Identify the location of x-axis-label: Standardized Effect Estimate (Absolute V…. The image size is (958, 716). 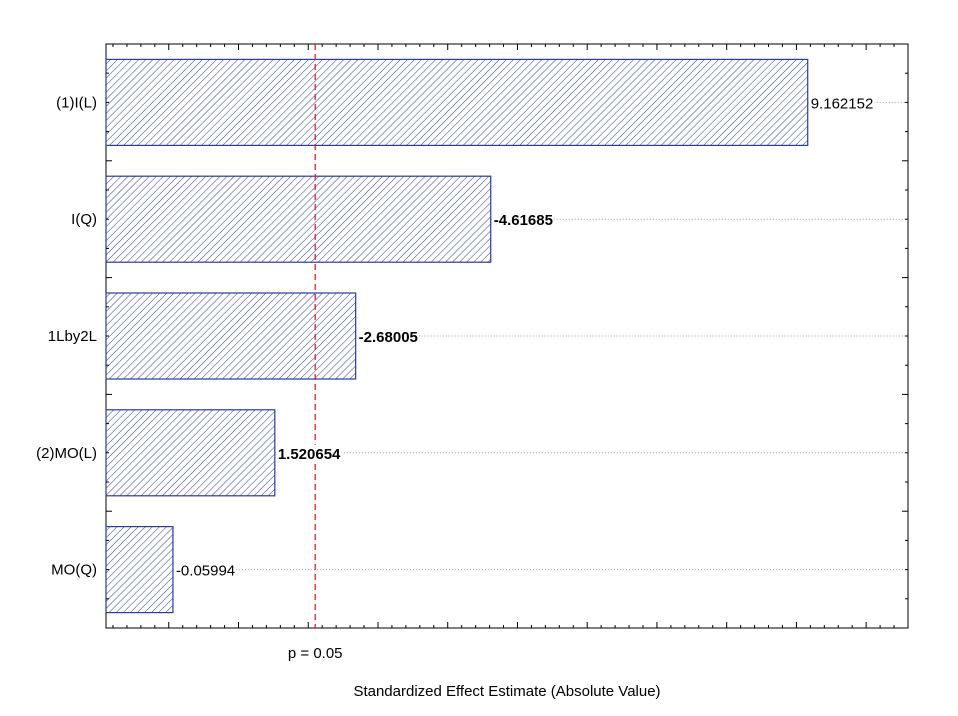
(506, 691).